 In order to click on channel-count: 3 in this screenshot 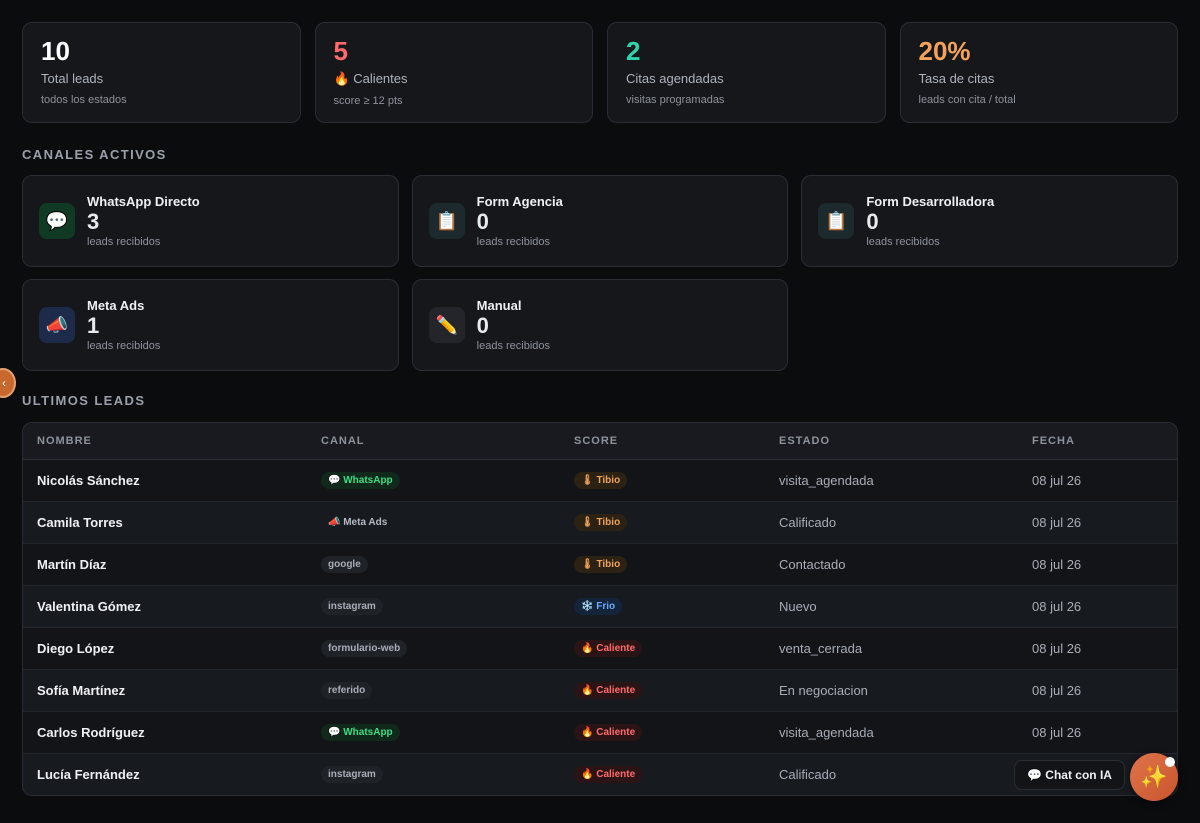, I will do `click(93, 221)`.